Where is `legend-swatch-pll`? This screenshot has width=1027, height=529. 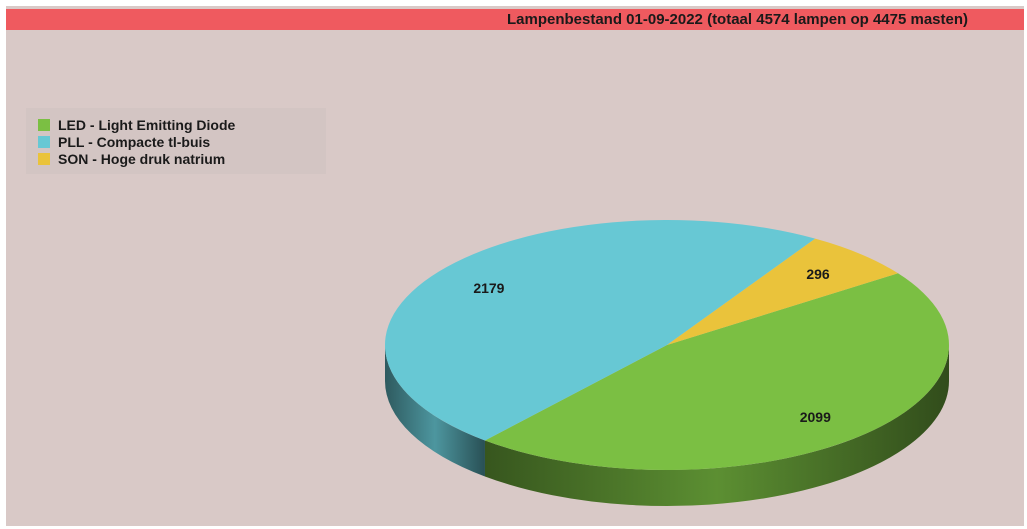
legend-swatch-pll is located at coordinates (44, 142).